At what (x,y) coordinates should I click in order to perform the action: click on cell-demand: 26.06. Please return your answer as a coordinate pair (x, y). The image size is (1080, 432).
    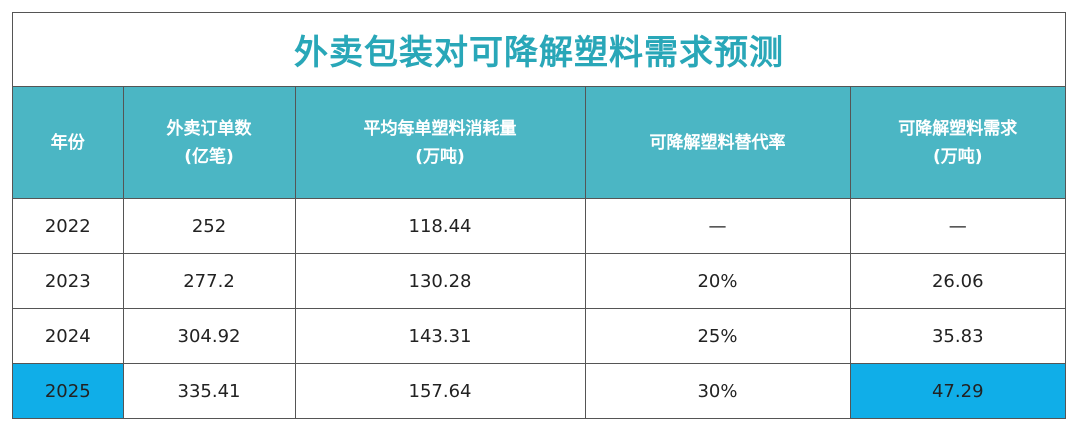
    Looking at the image, I should click on (957, 281).